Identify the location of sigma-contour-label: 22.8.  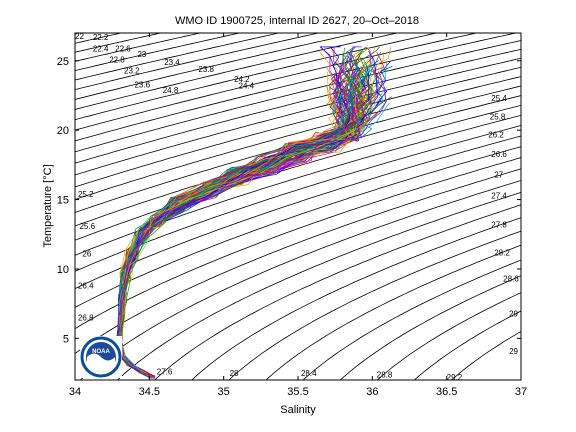
(117, 59).